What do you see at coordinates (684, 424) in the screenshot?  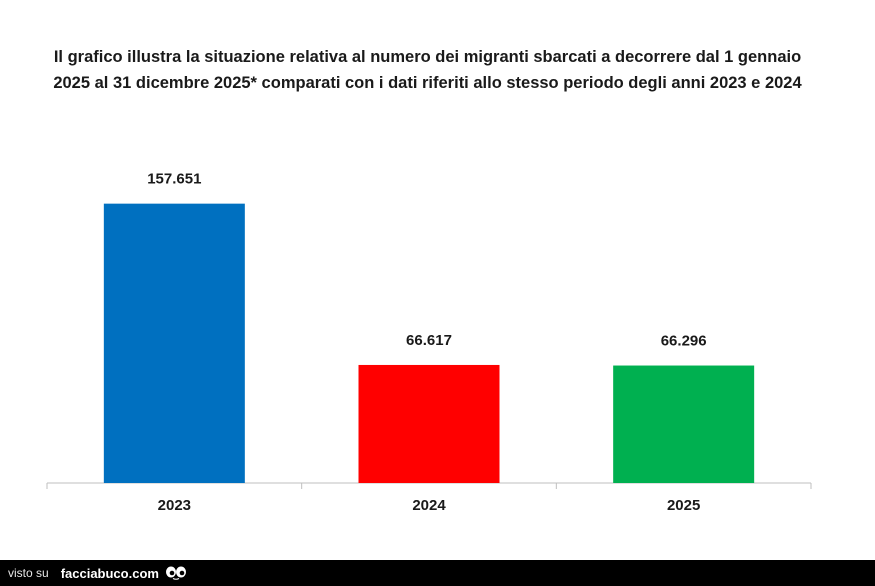 I see `bar-2025` at bounding box center [684, 424].